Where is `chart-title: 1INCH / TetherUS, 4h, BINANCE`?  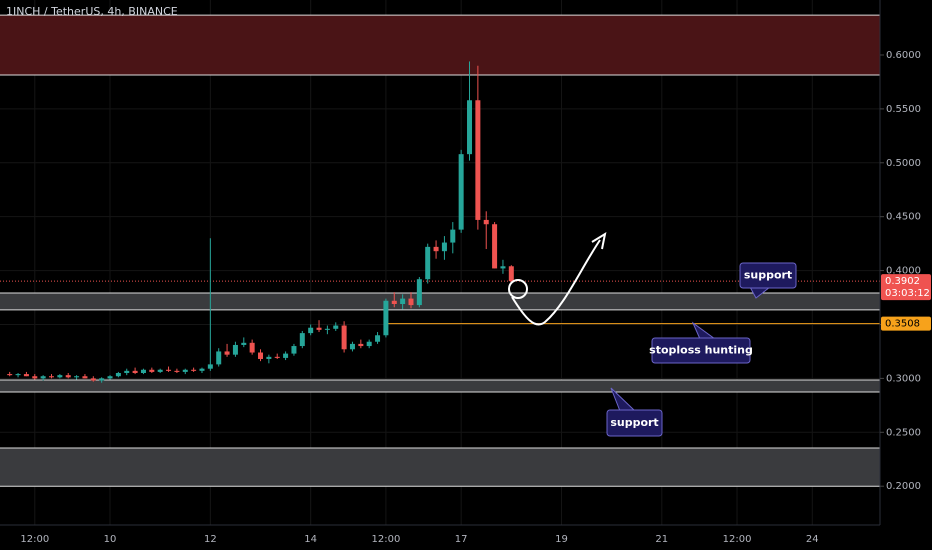
chart-title: 1INCH / TetherUS, 4h, BINANCE is located at coordinates (92, 11).